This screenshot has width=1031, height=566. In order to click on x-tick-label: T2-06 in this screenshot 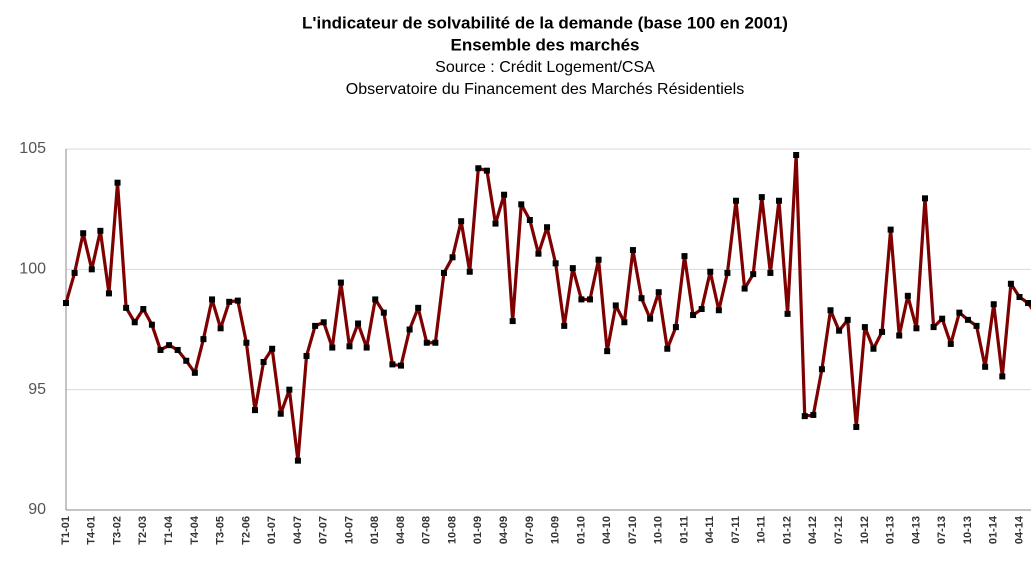, I will do `click(246, 530)`.